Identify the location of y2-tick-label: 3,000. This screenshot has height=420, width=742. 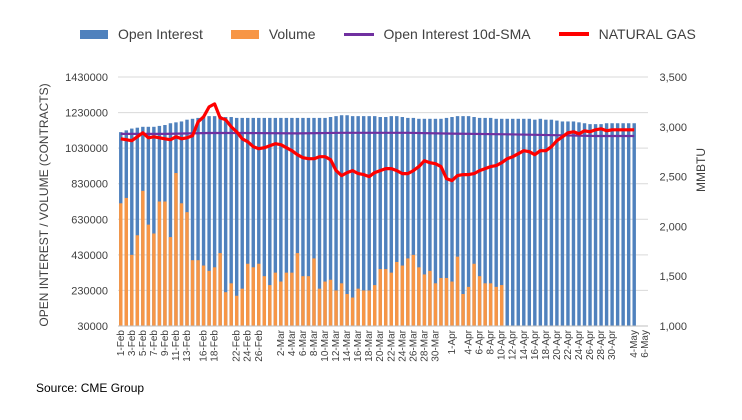
(673, 128).